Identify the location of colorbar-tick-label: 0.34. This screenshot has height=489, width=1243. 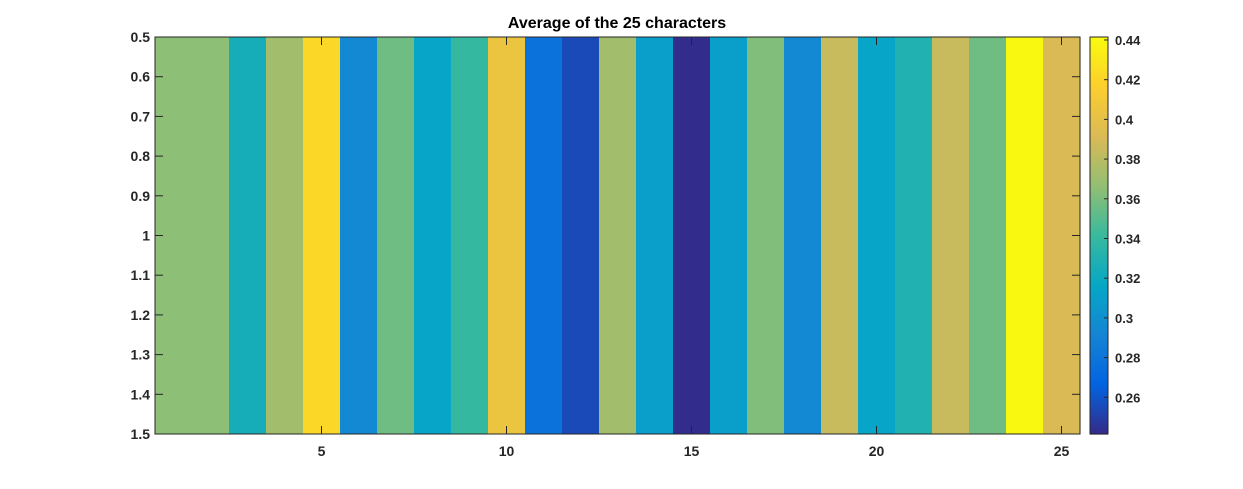
(1128, 238).